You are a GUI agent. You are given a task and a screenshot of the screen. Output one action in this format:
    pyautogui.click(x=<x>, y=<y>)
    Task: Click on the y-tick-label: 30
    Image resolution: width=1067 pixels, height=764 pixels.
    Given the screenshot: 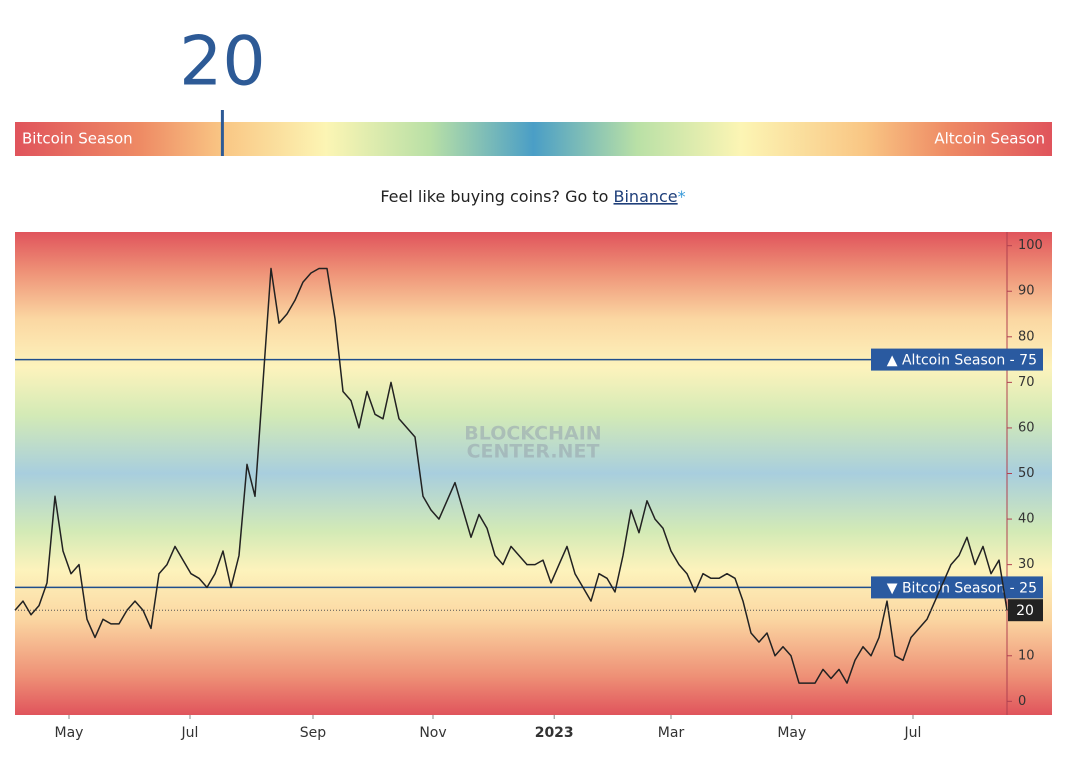 What is the action you would take?
    pyautogui.click(x=1026, y=564)
    